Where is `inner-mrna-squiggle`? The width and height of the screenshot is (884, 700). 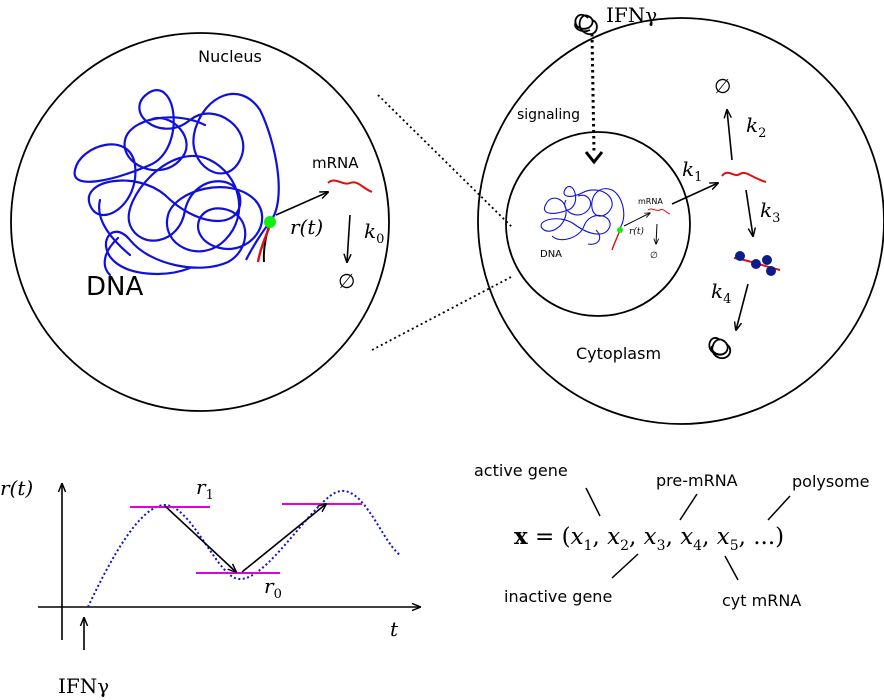
inner-mrna-squiggle is located at coordinates (659, 211).